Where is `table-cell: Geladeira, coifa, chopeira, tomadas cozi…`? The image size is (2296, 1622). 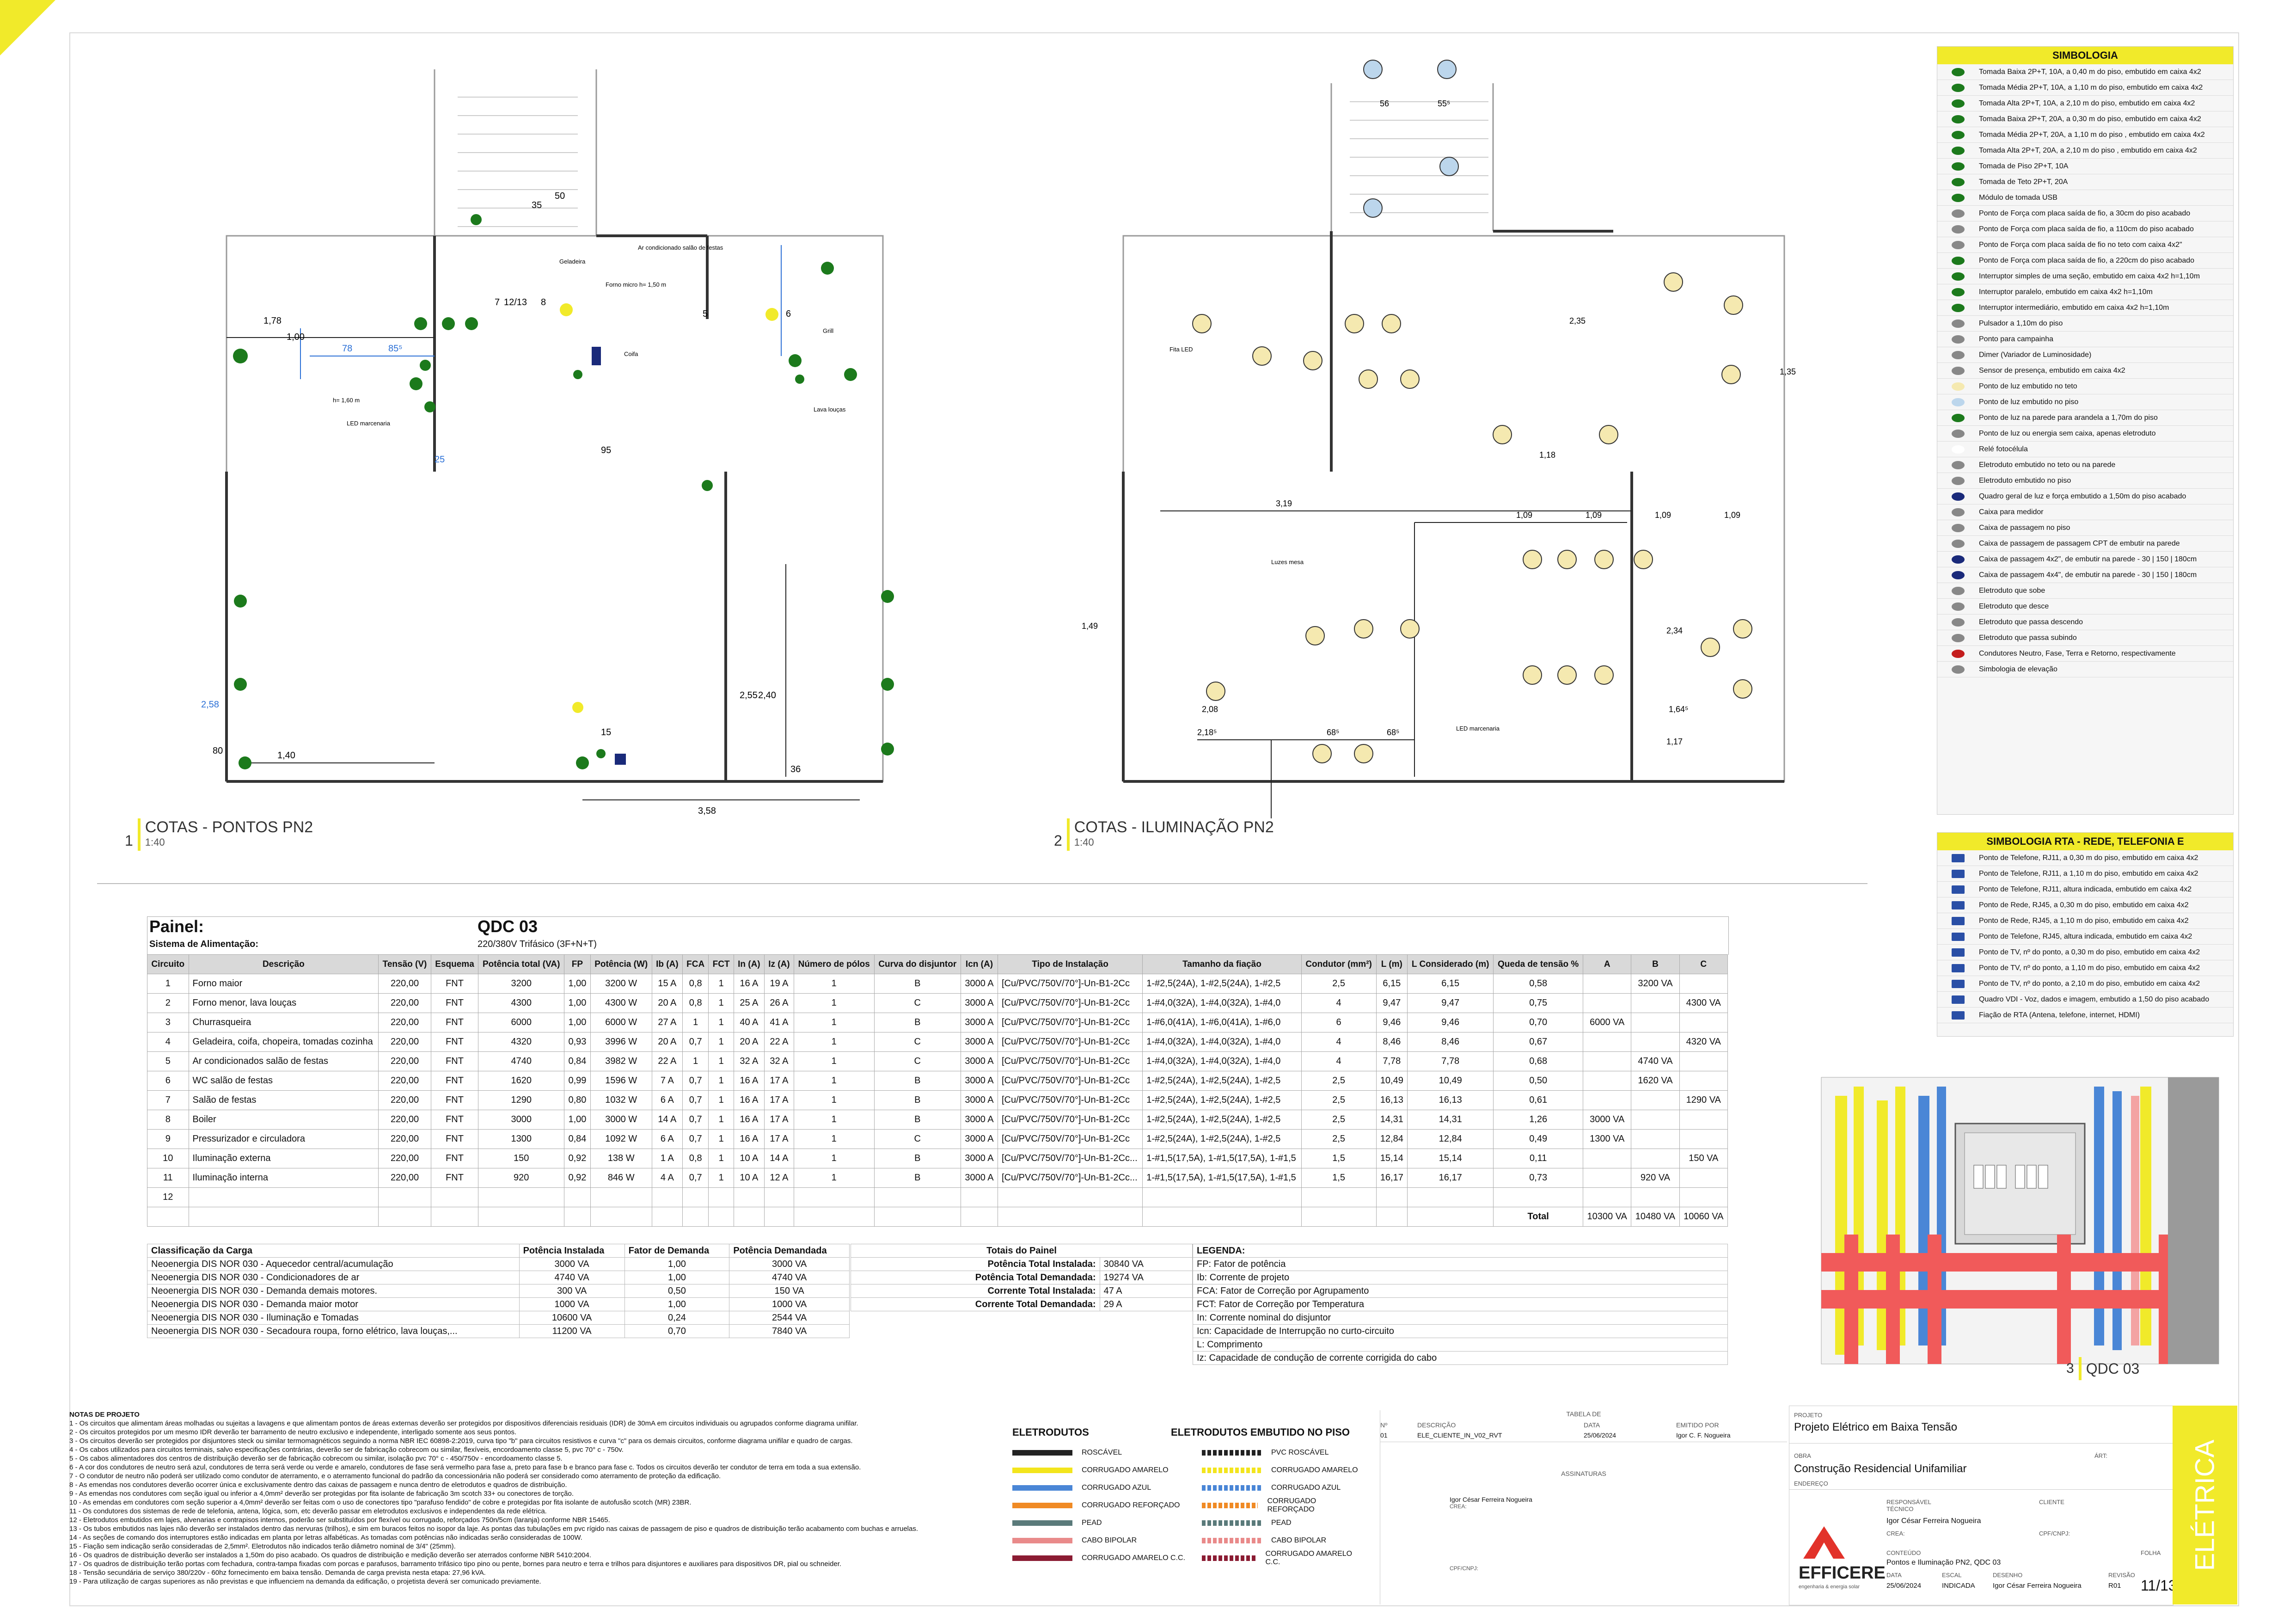
table-cell: Geladeira, coifa, chopeira, tomadas cozi… is located at coordinates (283, 1042).